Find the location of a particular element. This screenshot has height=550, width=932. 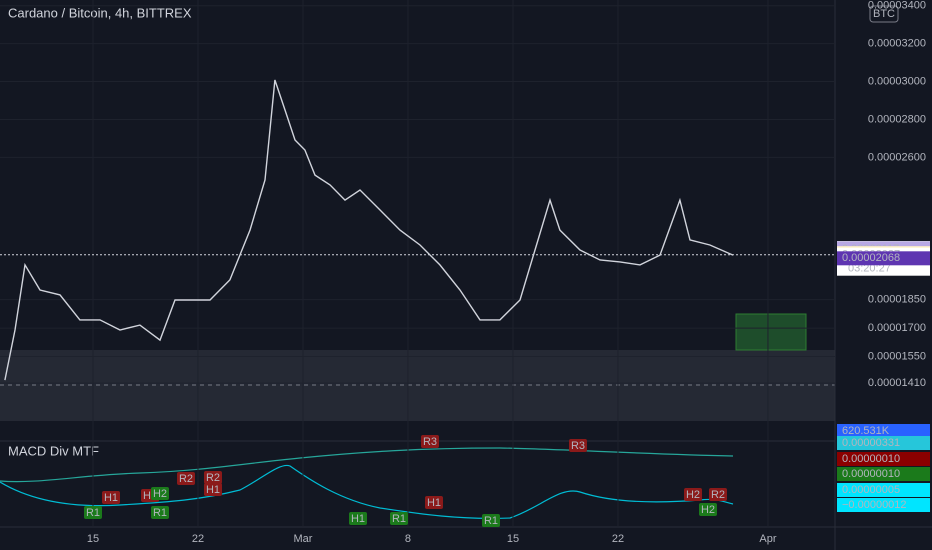

currency-label: BTC is located at coordinates (884, 14).